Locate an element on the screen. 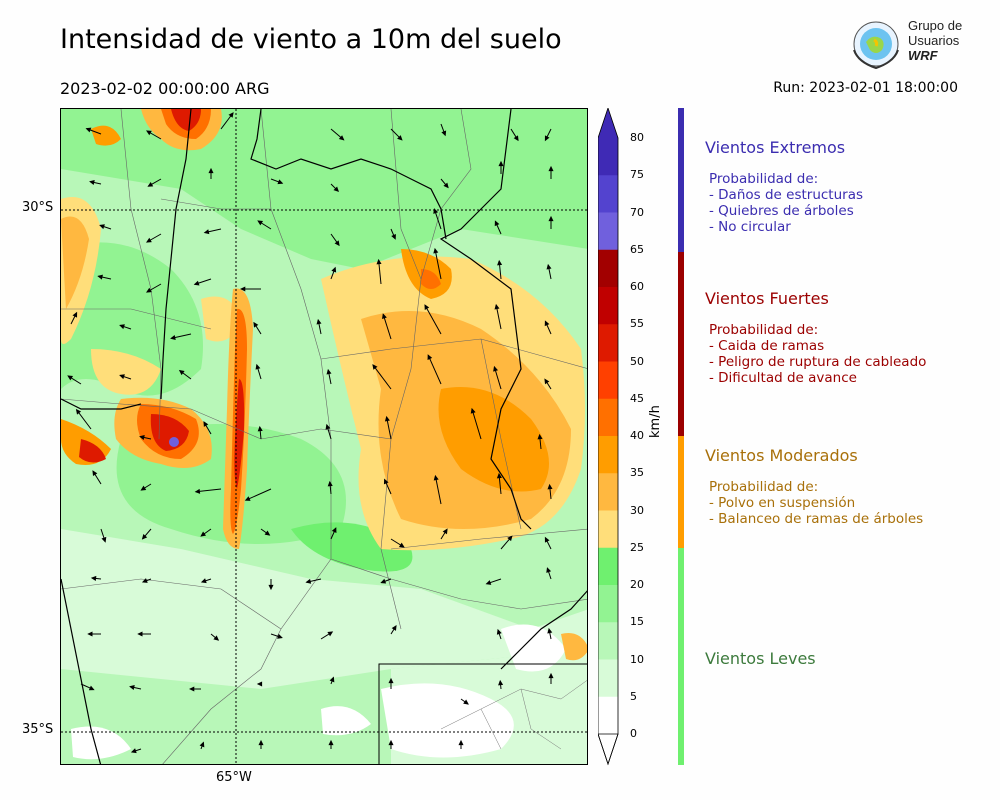  colorbar-unit: km/h is located at coordinates (655, 421).